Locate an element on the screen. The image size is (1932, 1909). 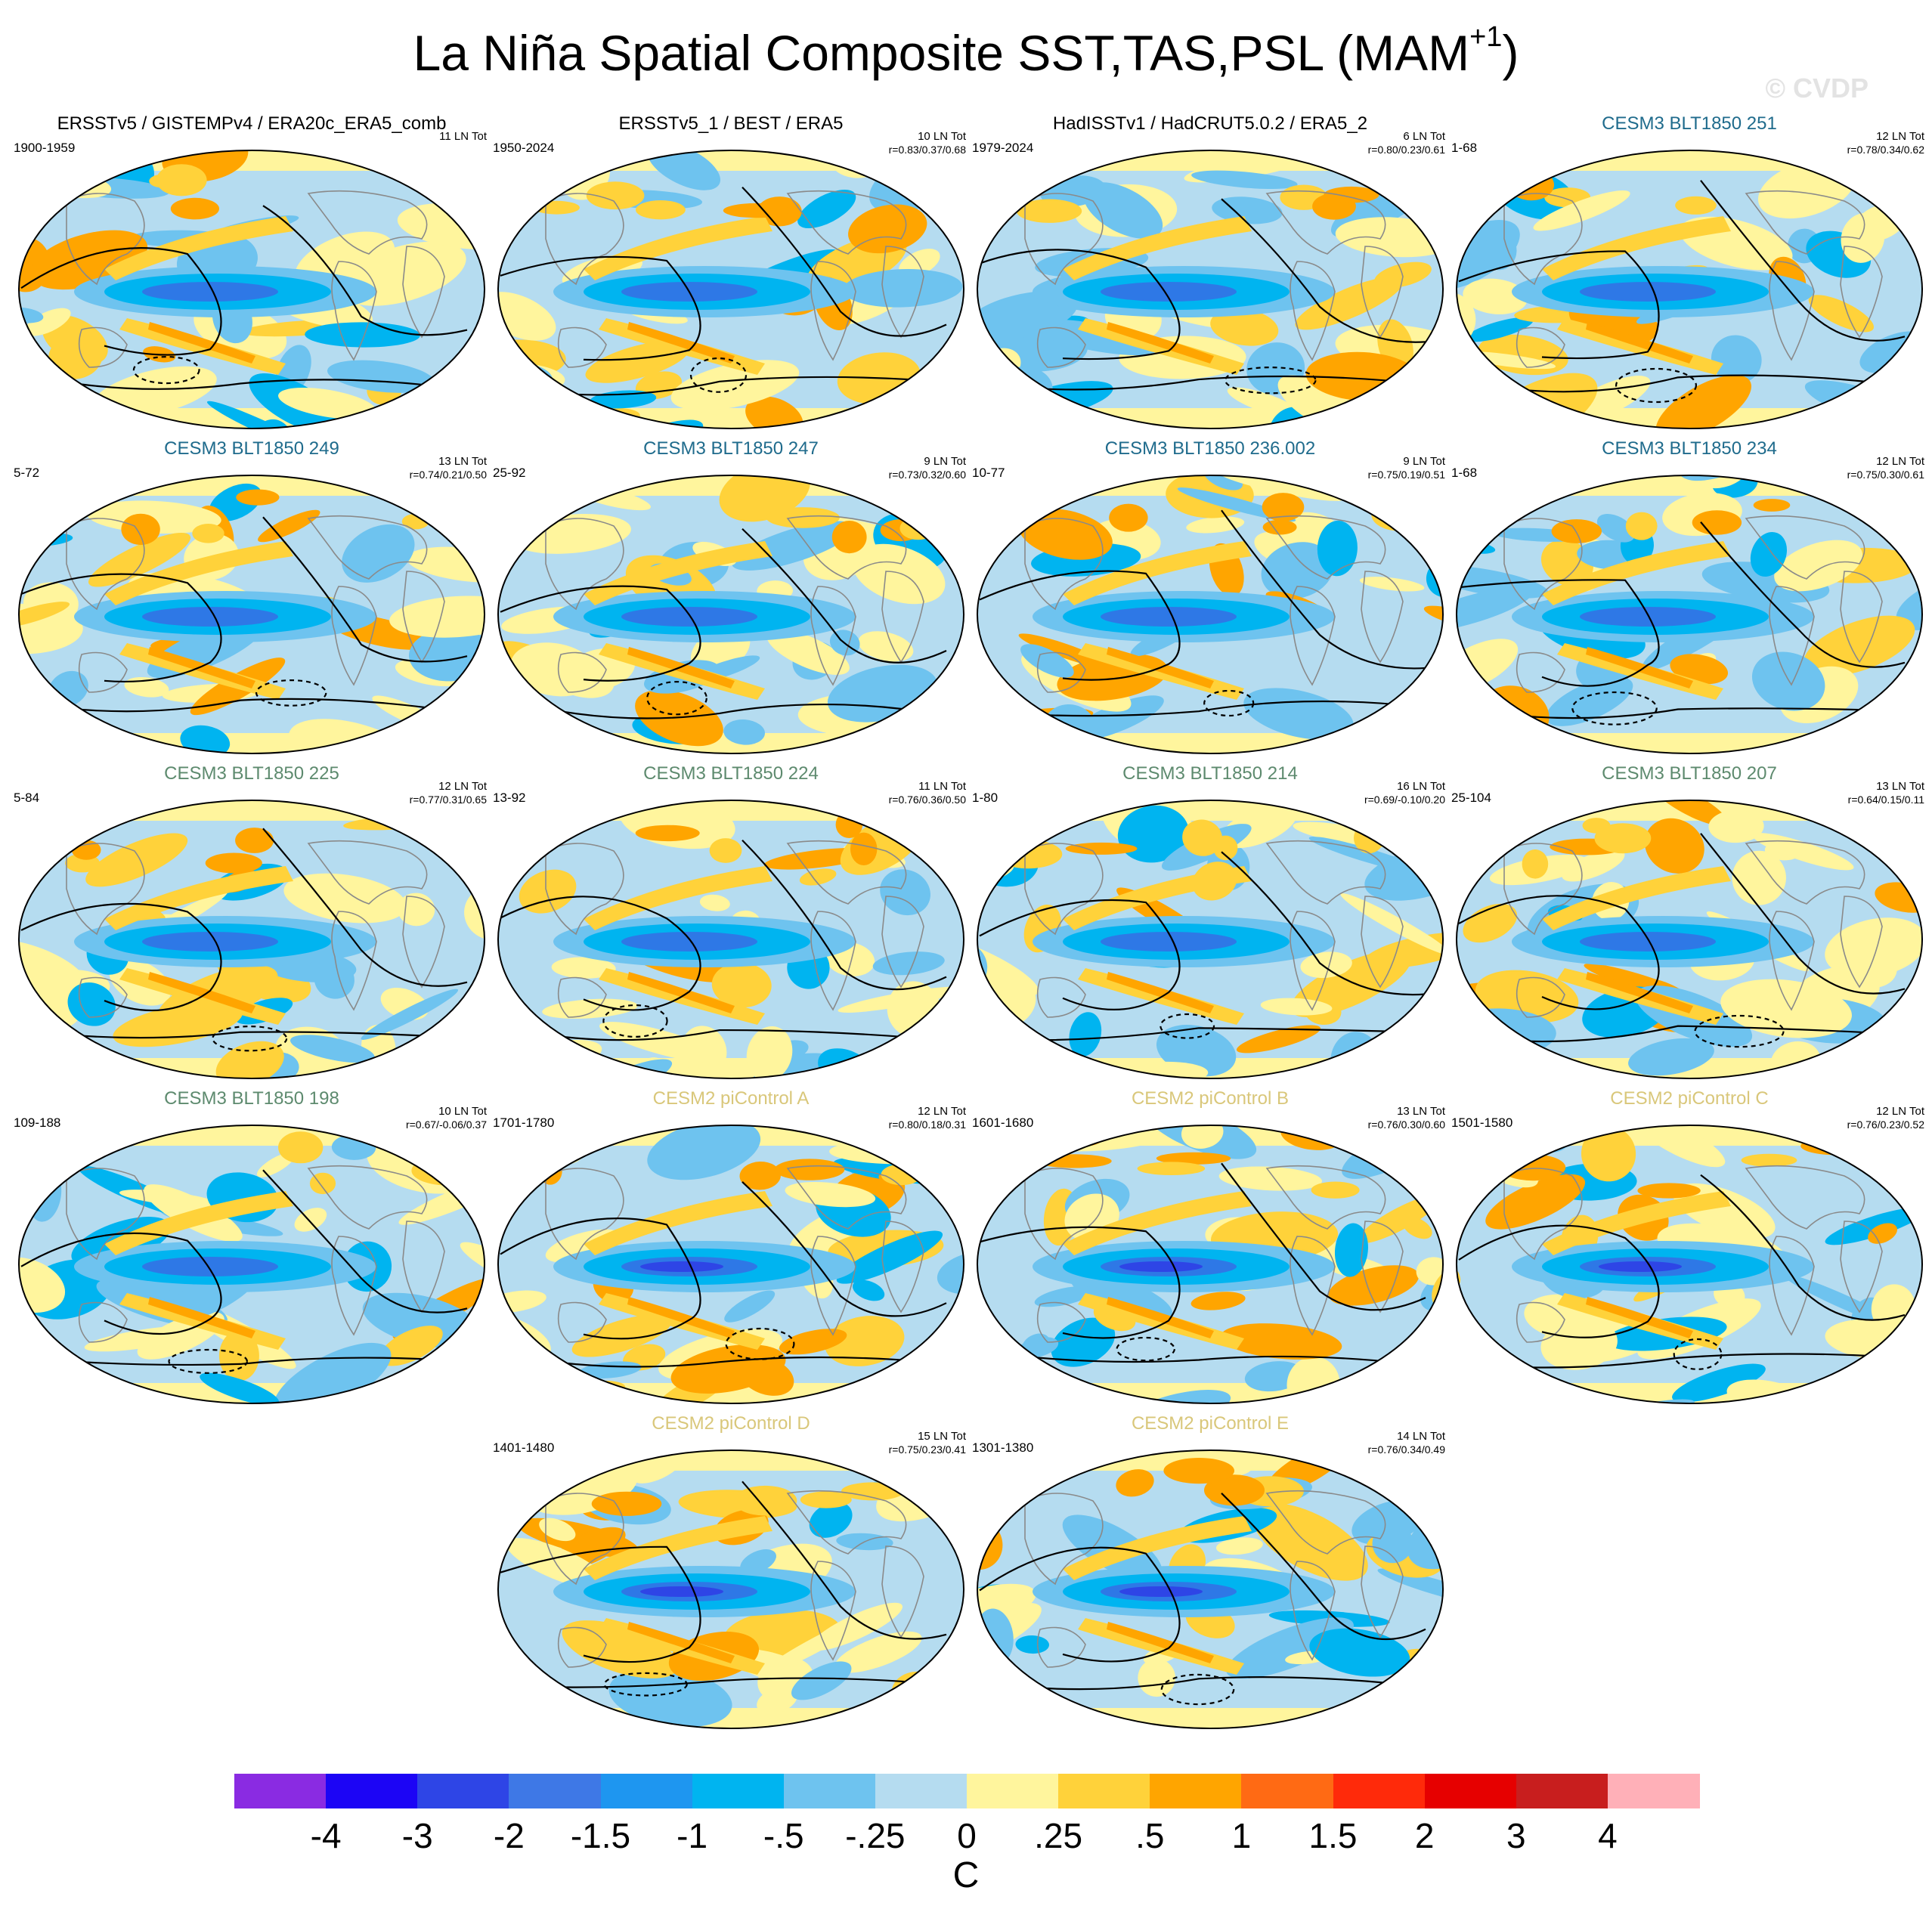
panel-pattern-correlation: r=0.75/0.19/0.51 is located at coordinates (1406, 475).